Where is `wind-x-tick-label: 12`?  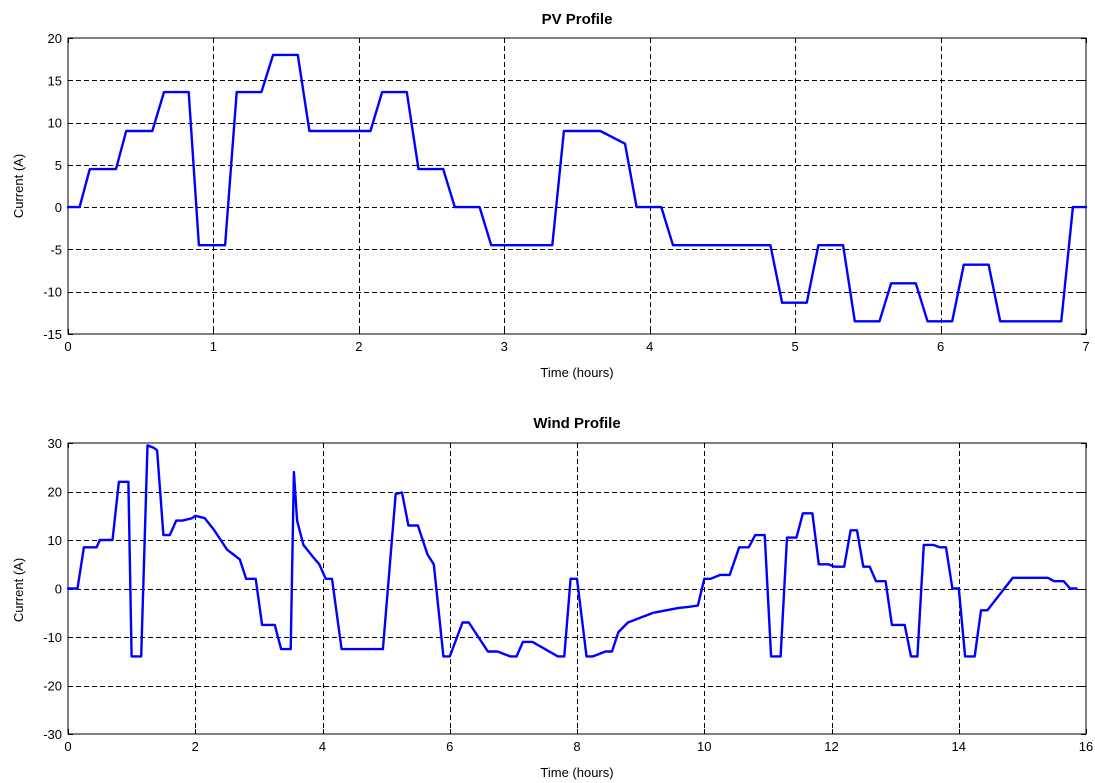 wind-x-tick-label: 12 is located at coordinates (831, 746).